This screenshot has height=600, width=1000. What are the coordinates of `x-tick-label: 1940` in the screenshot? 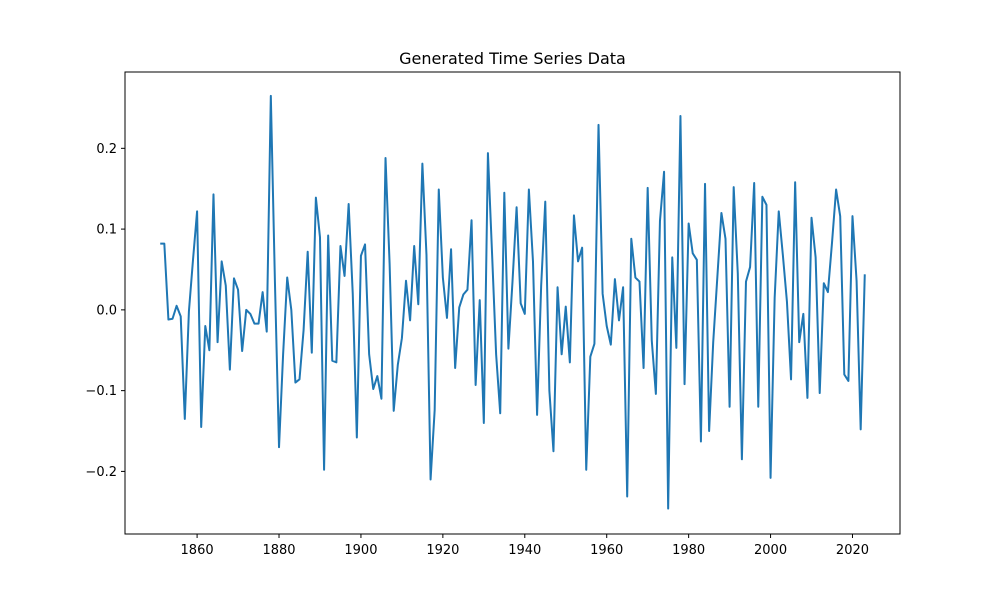 It's located at (524, 550).